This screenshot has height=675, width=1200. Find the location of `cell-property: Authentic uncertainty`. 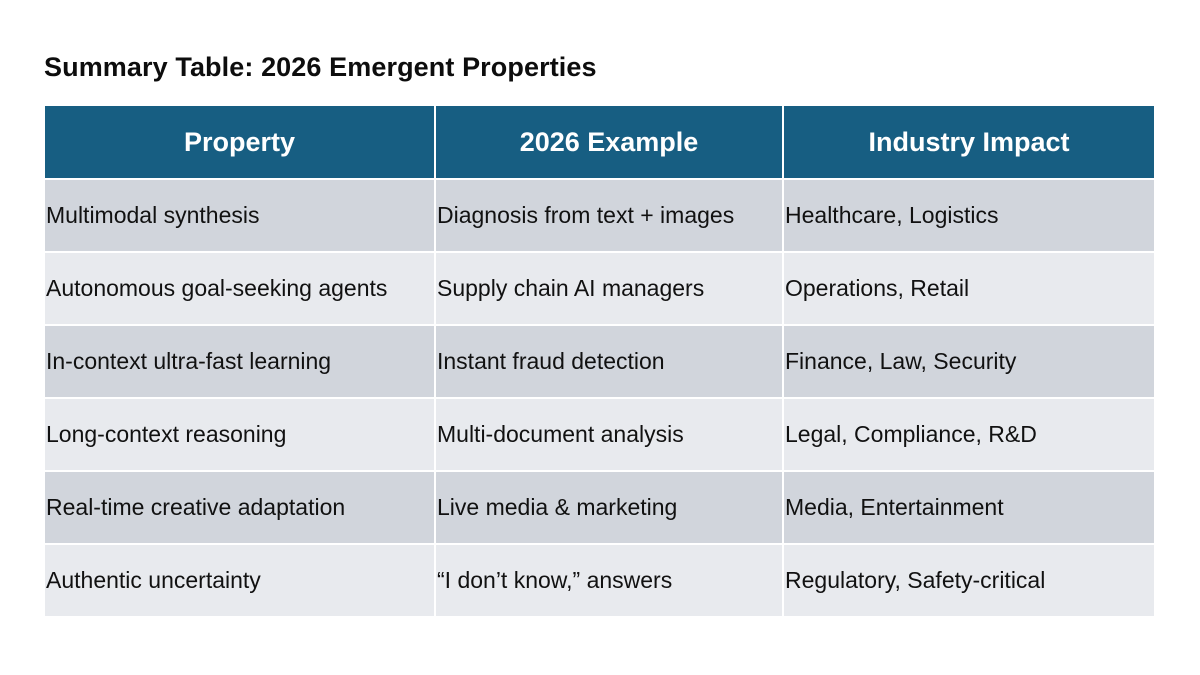

cell-property: Authentic uncertainty is located at coordinates (240, 580).